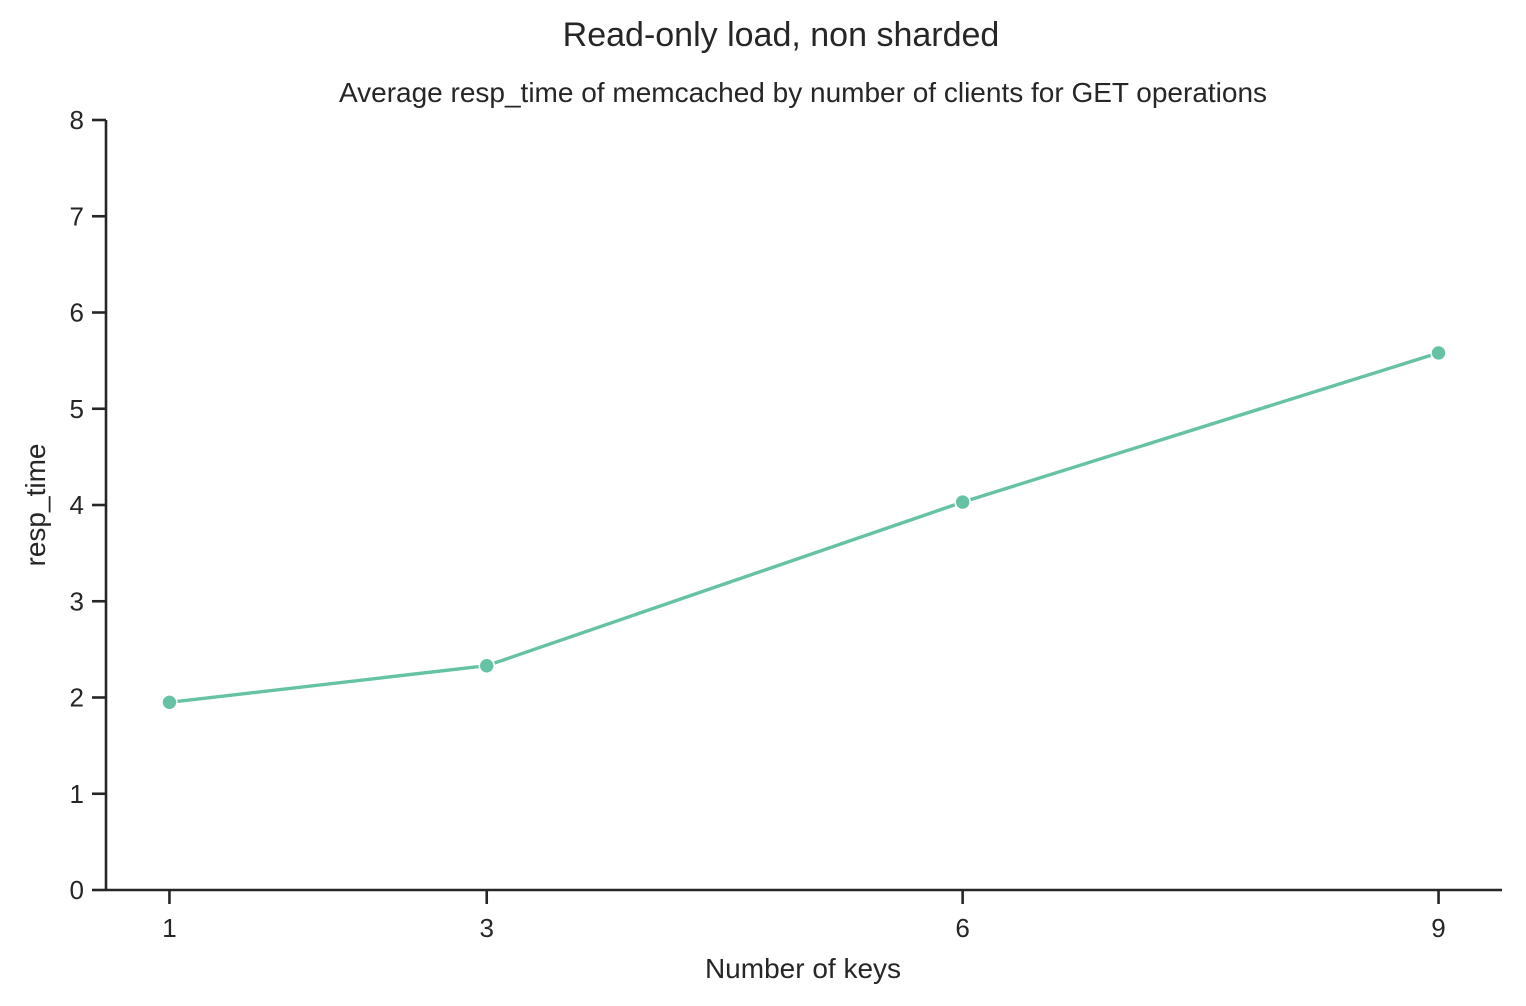 Image resolution: width=1526 pixels, height=1006 pixels. I want to click on y-tick-label: 2, so click(77, 698).